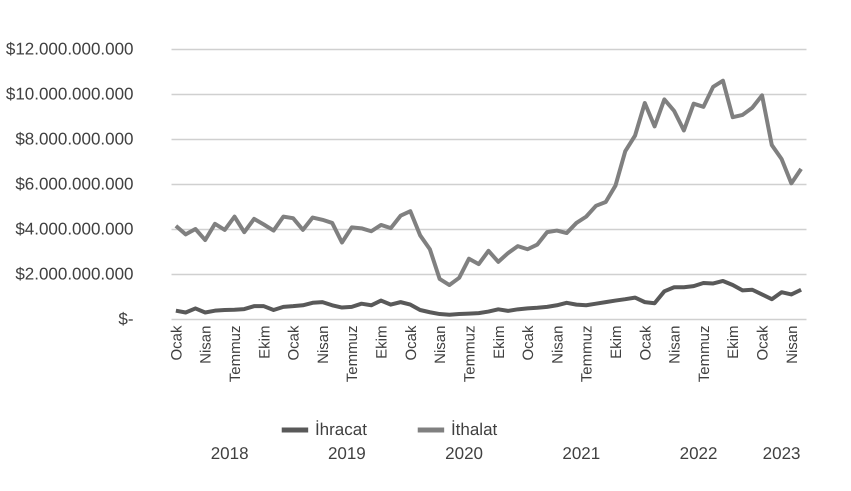 The width and height of the screenshot is (851, 491). What do you see at coordinates (347, 453) in the screenshot?
I see `text: 2019` at bounding box center [347, 453].